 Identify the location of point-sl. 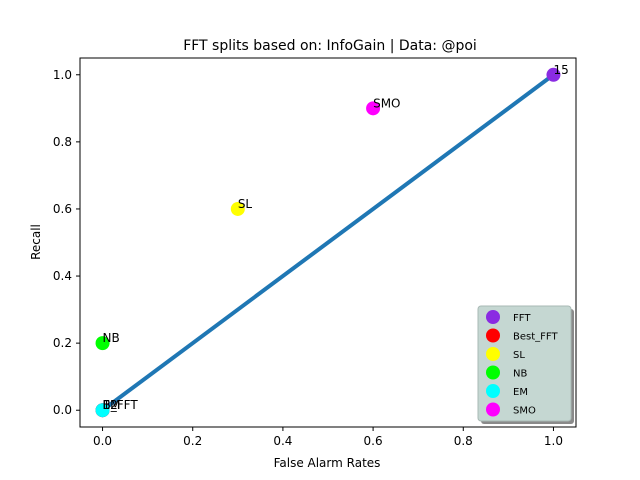
(237, 208).